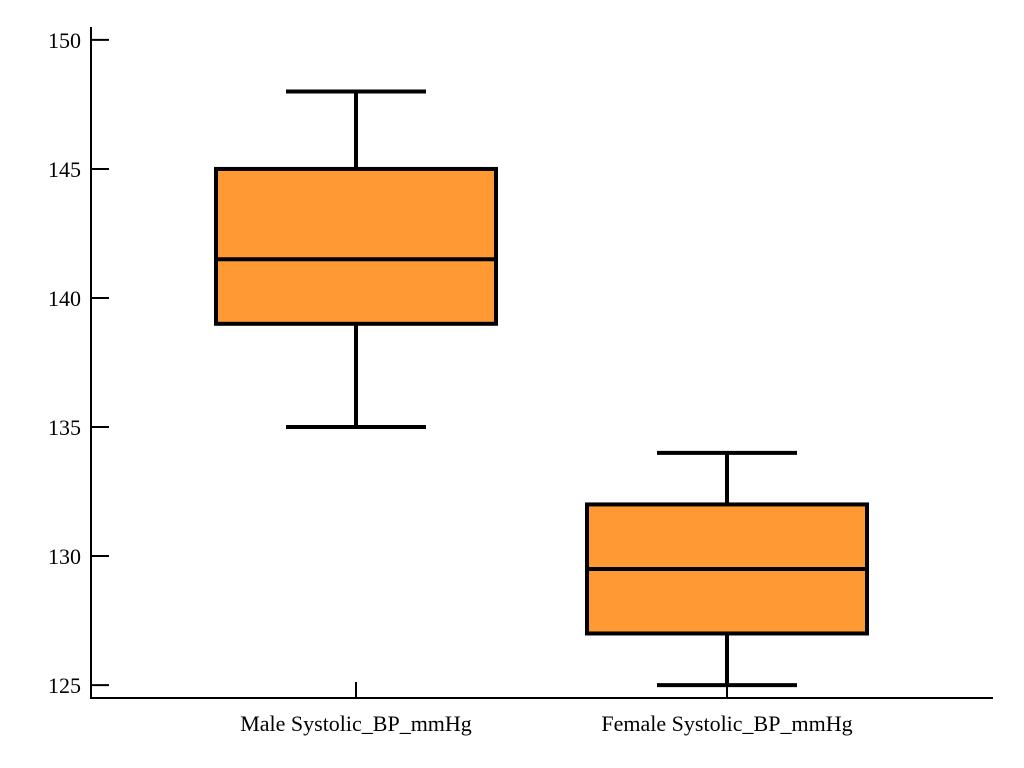 This screenshot has height=768, width=1024. Describe the element at coordinates (64, 685) in the screenshot. I see `y-tick-label: 125` at that location.